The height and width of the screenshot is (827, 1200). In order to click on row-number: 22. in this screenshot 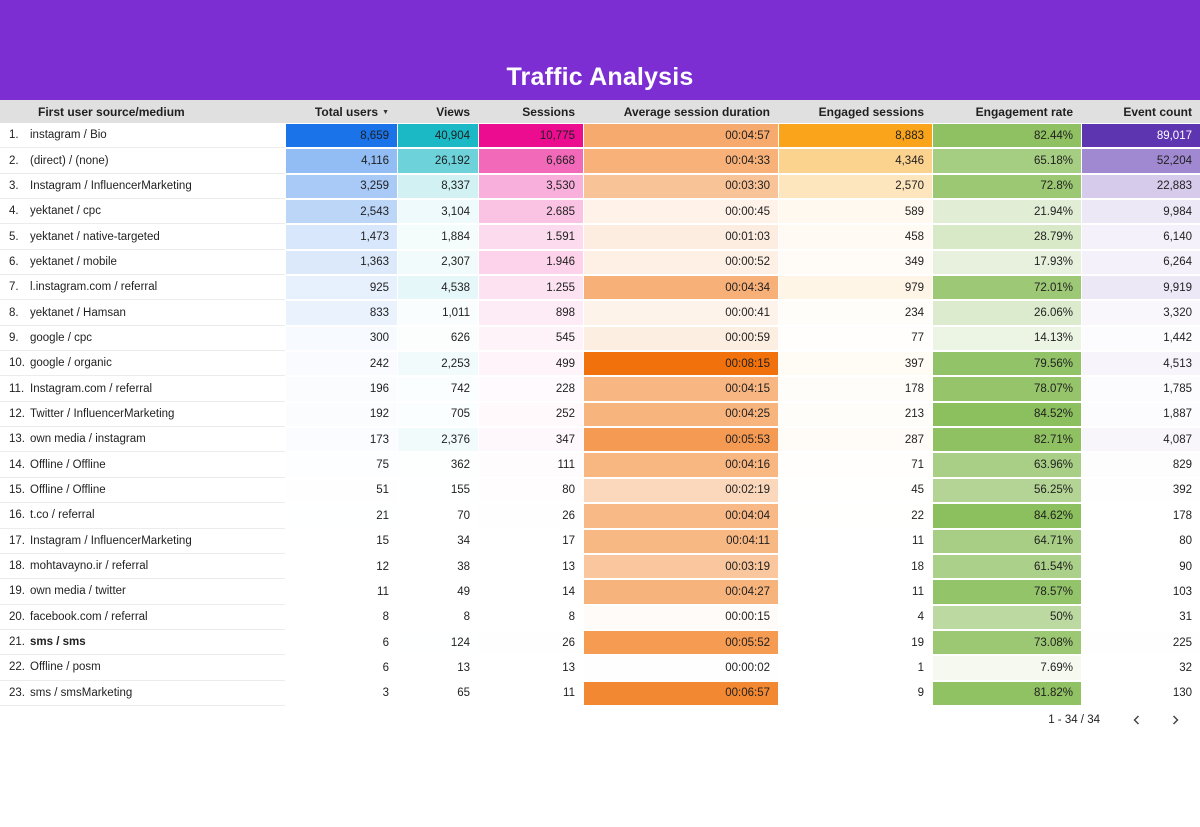, I will do `click(17, 667)`.